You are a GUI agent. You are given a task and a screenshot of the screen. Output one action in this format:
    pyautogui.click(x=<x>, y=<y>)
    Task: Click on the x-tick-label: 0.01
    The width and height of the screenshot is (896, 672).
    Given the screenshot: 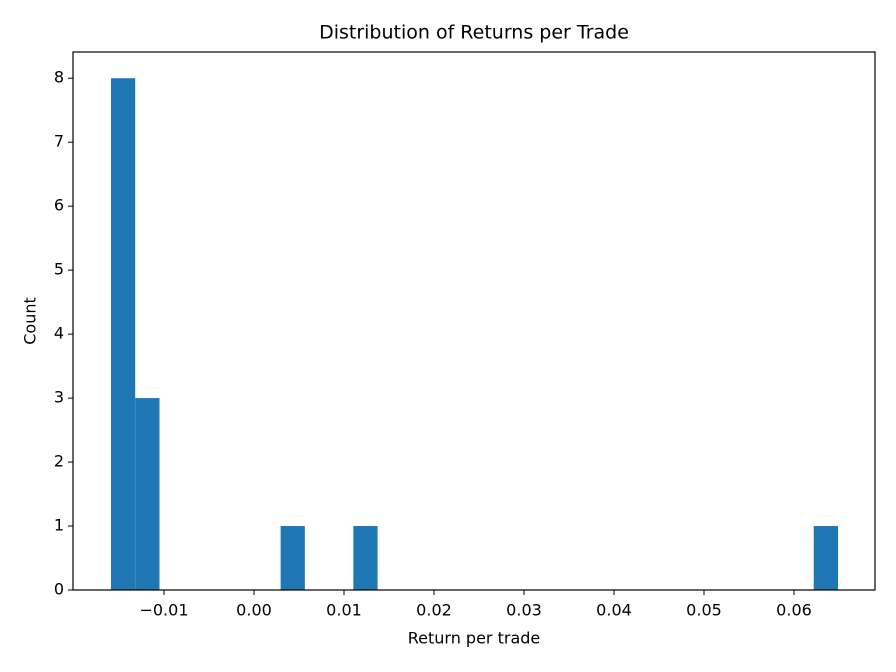 What is the action you would take?
    pyautogui.click(x=344, y=610)
    